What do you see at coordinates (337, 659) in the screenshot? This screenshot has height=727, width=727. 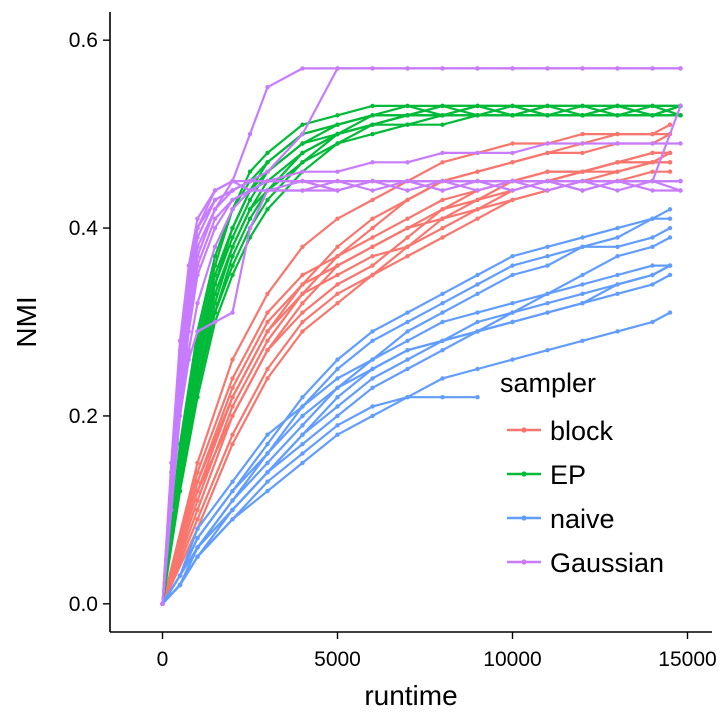 I see `x-tick-label: 5000` at bounding box center [337, 659].